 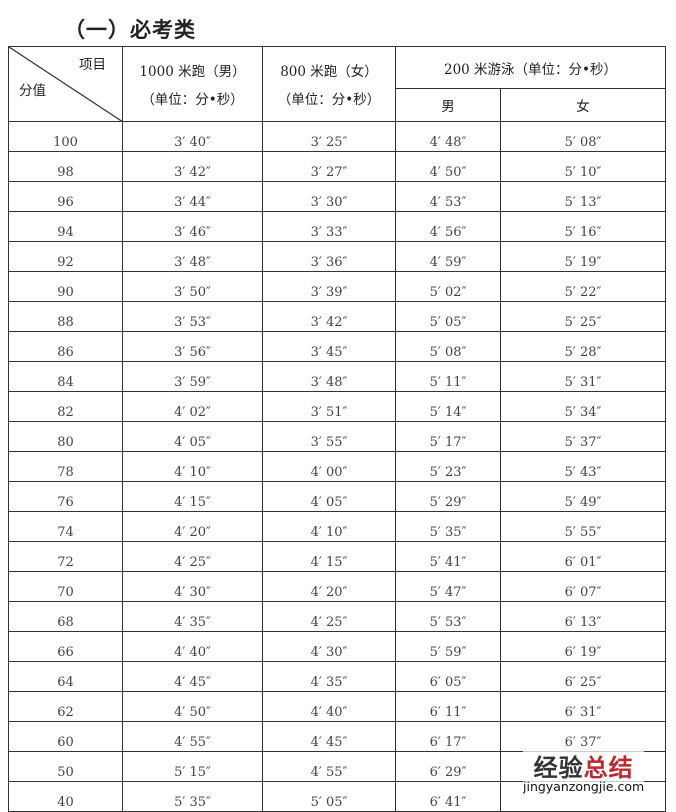 I want to click on run-800m-cell: 3′ 27″, so click(x=329, y=166).